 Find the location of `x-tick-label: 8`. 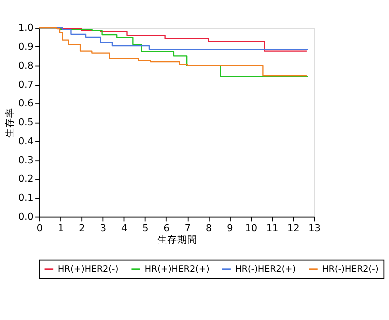

x-tick-label: 8 is located at coordinates (209, 228).